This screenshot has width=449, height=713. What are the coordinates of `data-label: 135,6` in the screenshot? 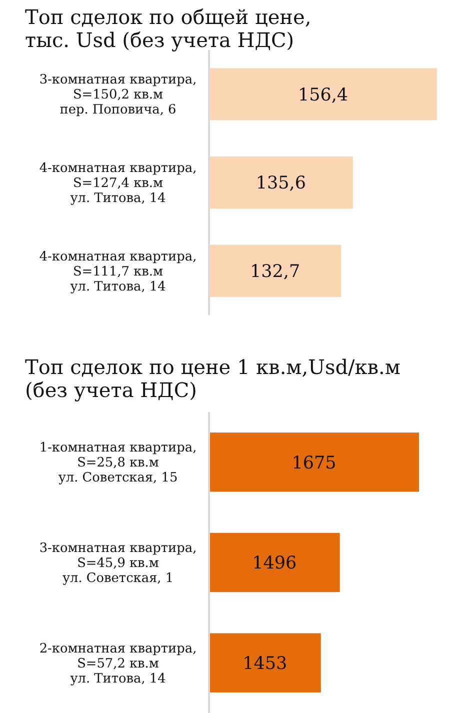 It's located at (281, 184).